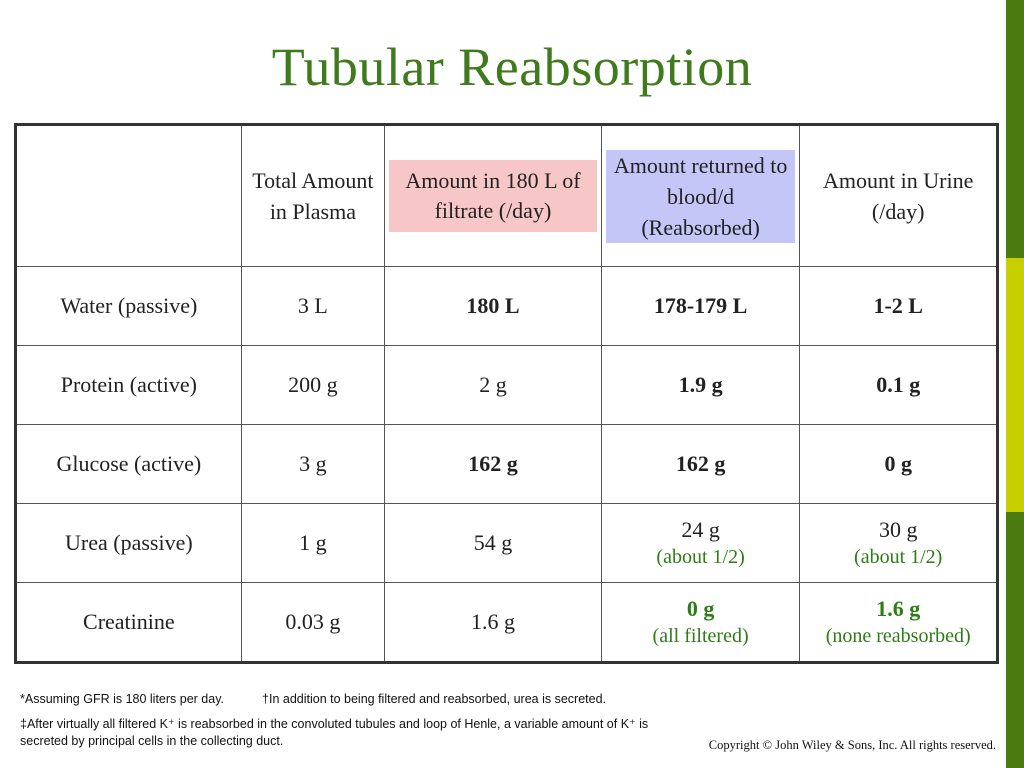 This screenshot has width=1024, height=768. I want to click on cell-filtrate: 162 g, so click(493, 464).